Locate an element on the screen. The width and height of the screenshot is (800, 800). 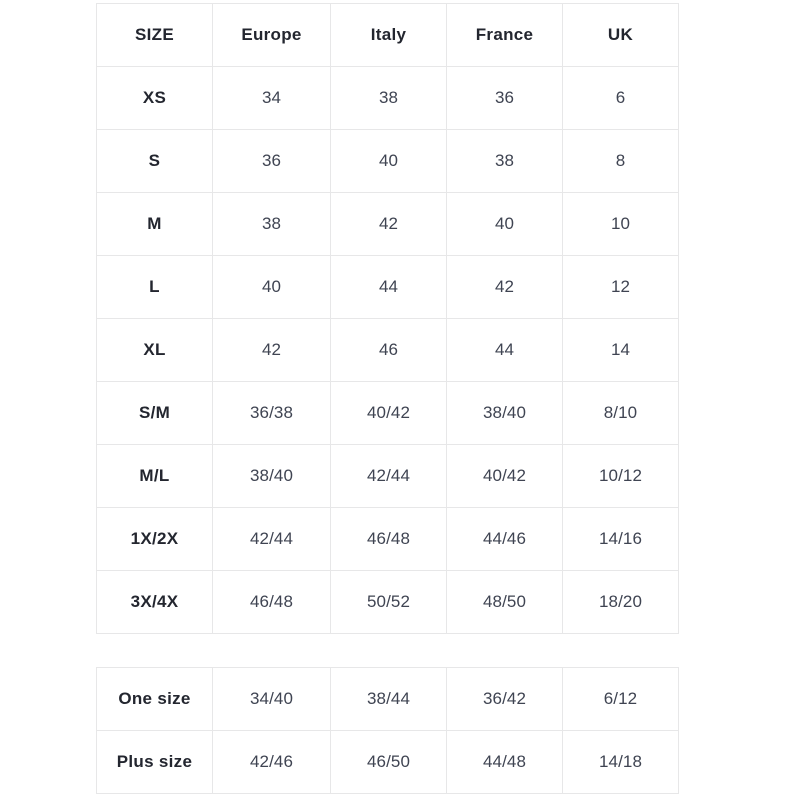
table-row: XS 34 38 36 6 is located at coordinates (387, 98).